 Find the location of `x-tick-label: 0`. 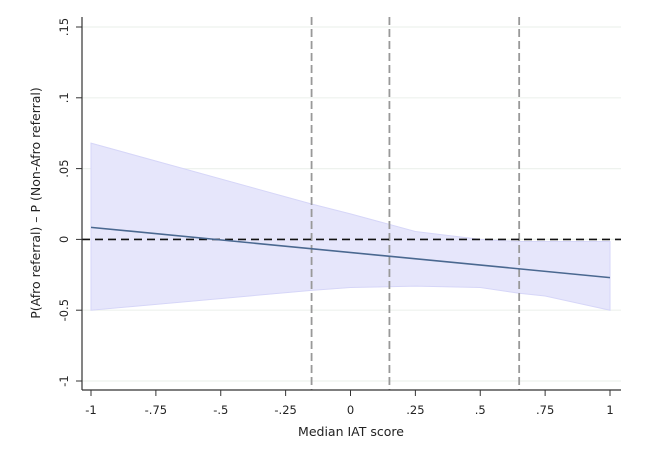

x-tick-label: 0 is located at coordinates (350, 410).